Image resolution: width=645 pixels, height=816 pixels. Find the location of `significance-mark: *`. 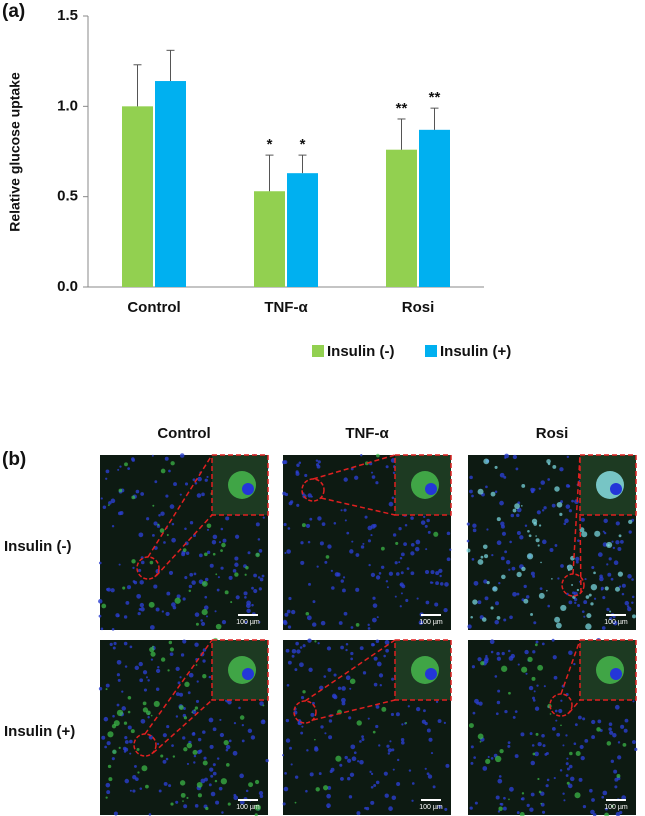

significance-mark: * is located at coordinates (303, 144).